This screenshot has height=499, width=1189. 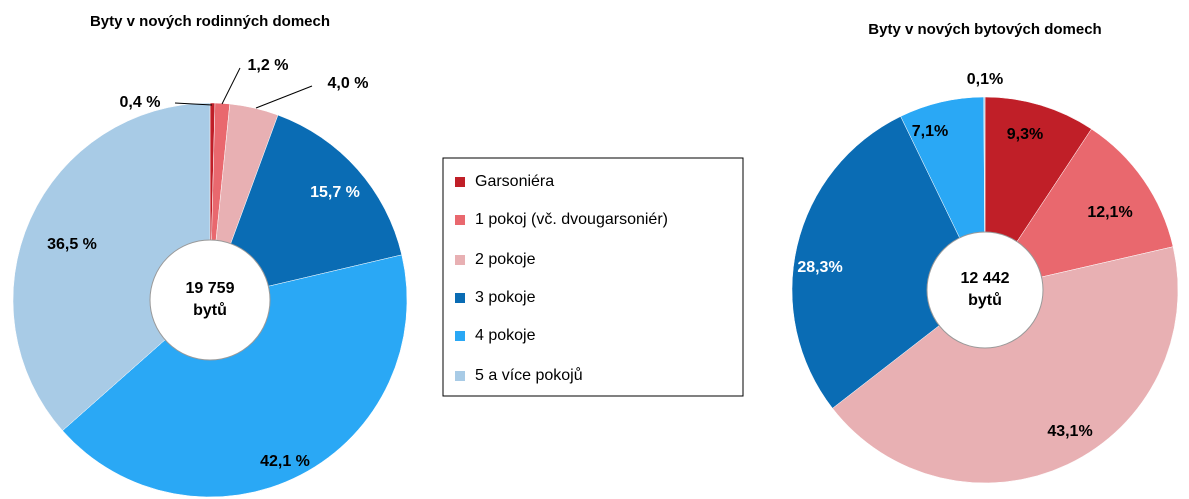 I want to click on data-label: 9,3%, so click(x=1025, y=134).